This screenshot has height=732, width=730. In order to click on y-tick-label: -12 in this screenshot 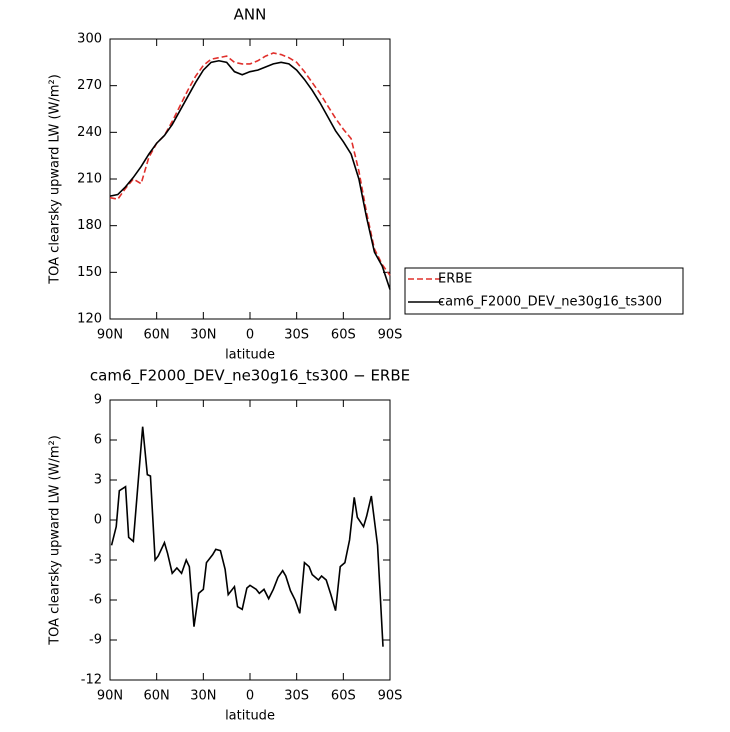, I will do `click(91, 680)`.